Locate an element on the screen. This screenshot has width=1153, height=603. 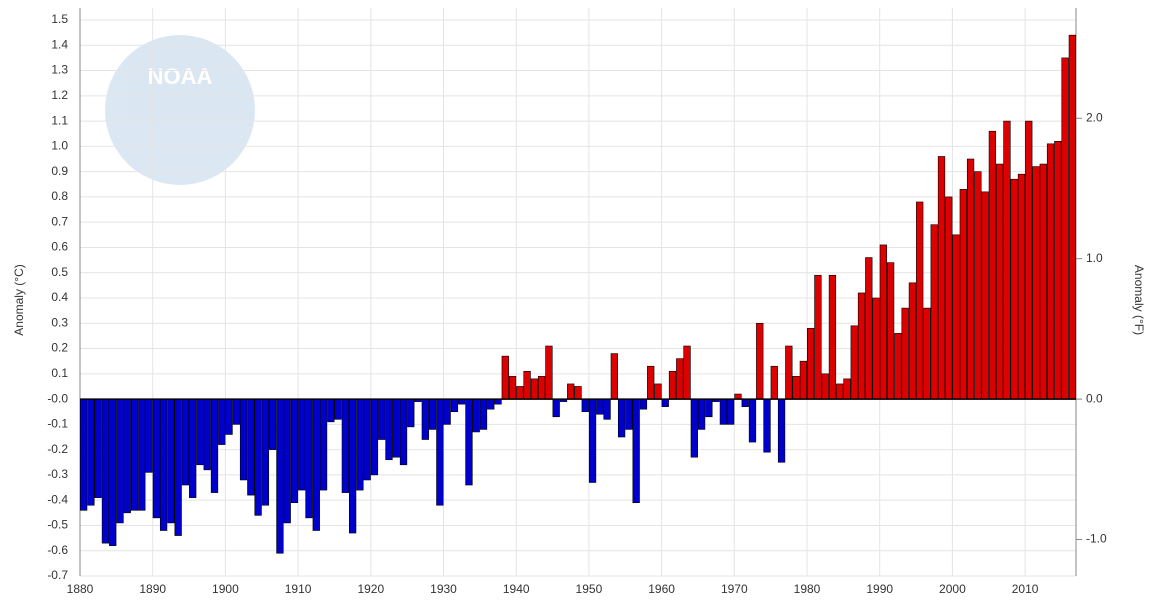
y2-tick-label: 1.0 is located at coordinates (1094, 258).